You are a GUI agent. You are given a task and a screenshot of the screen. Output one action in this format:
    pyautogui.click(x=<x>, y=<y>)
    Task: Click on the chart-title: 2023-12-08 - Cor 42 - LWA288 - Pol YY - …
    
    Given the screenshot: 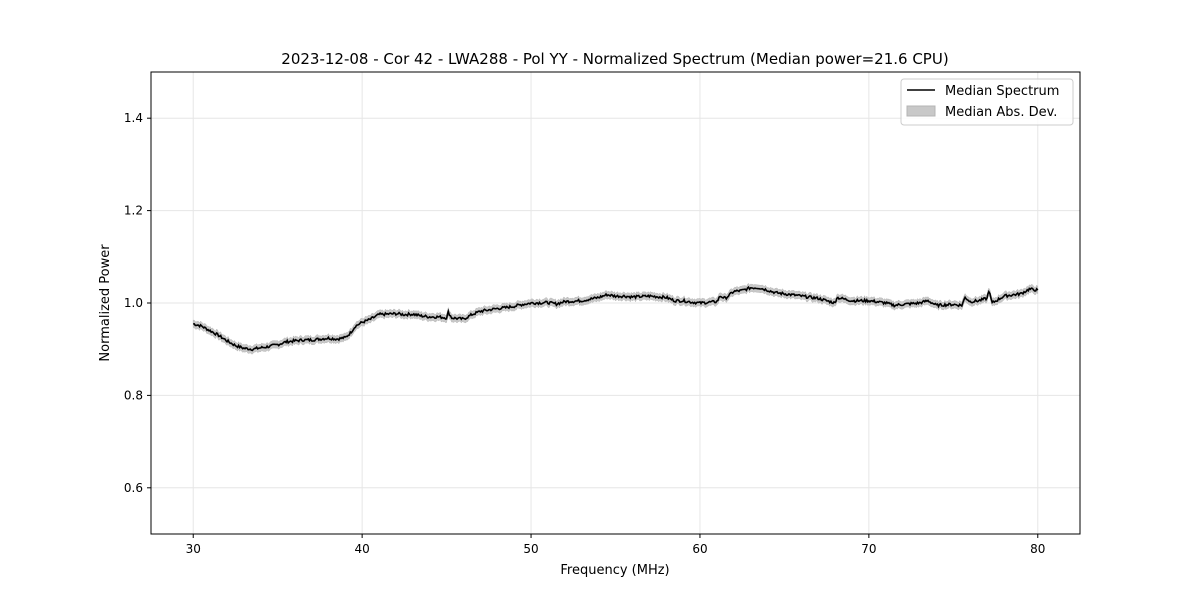 What is the action you would take?
    pyautogui.click(x=614, y=59)
    